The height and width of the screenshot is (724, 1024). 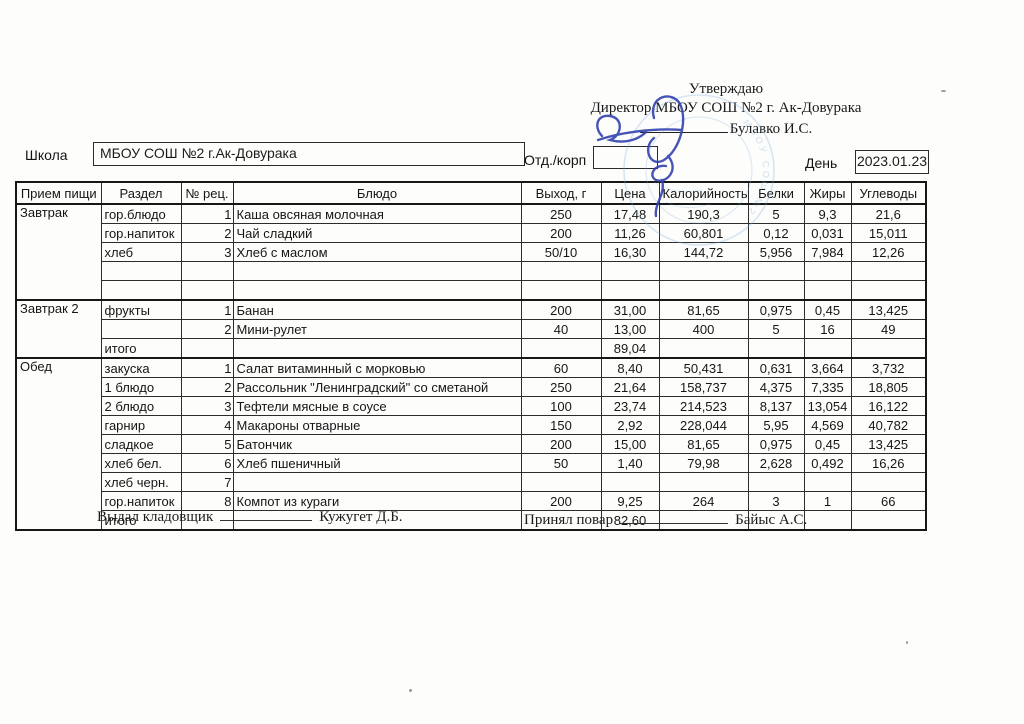 I want to click on received-signature-line, so click(x=674, y=518).